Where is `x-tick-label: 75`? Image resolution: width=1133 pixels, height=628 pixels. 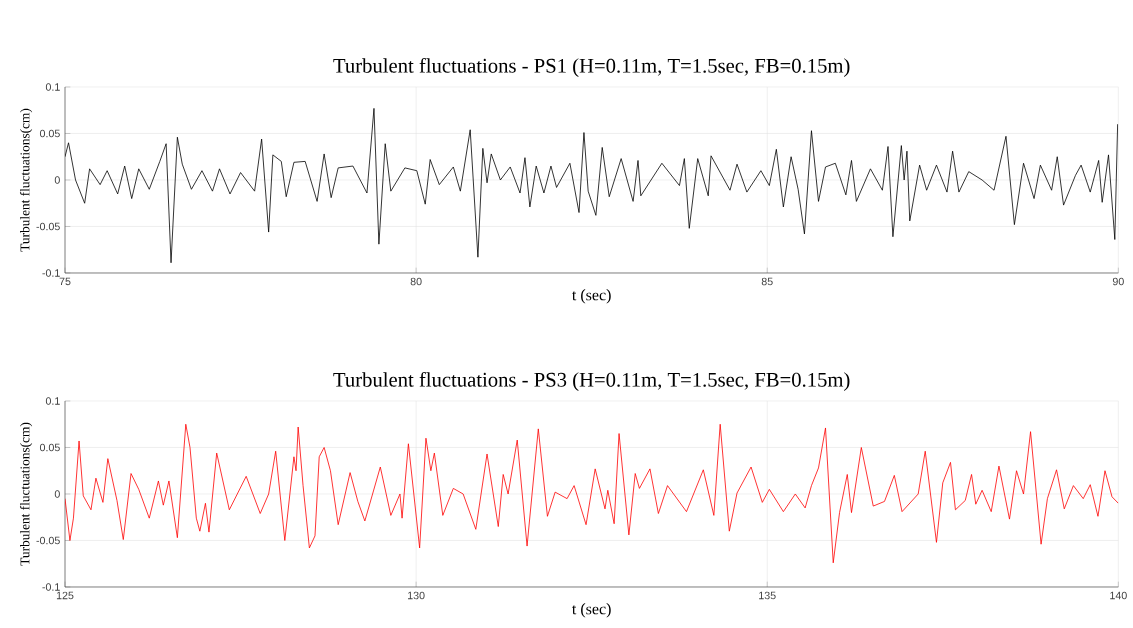
x-tick-label: 75 is located at coordinates (65, 281).